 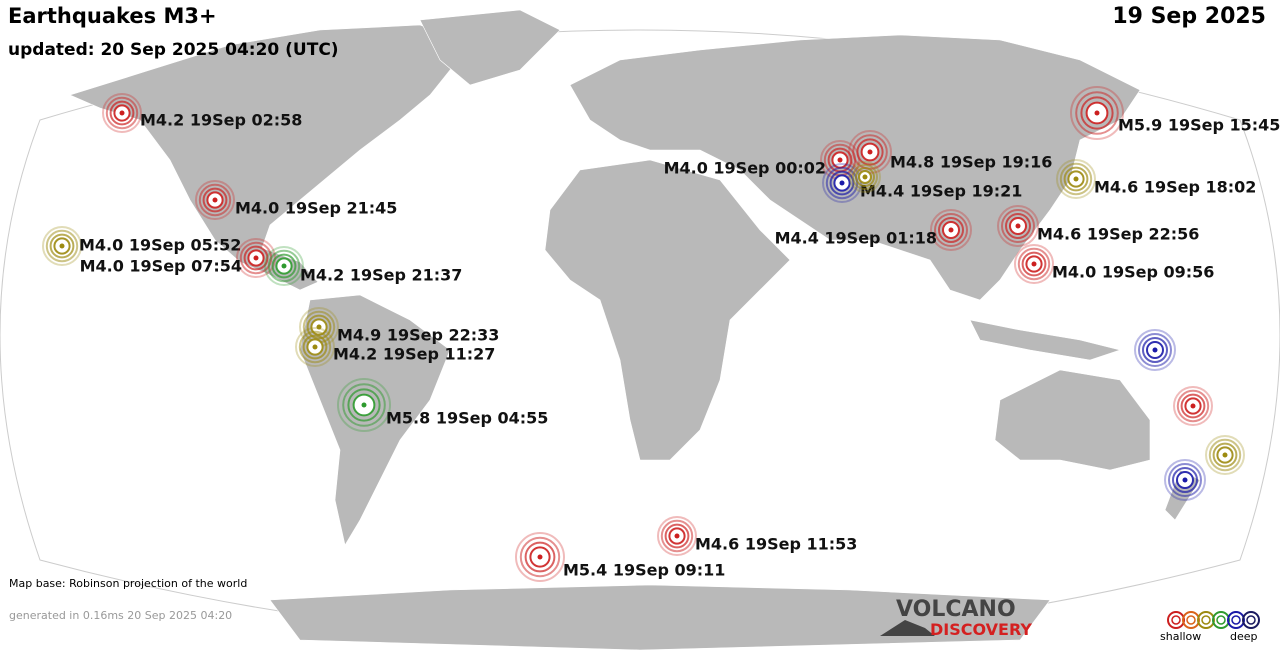 I want to click on title: Earthquakes M3+, so click(x=112, y=16).